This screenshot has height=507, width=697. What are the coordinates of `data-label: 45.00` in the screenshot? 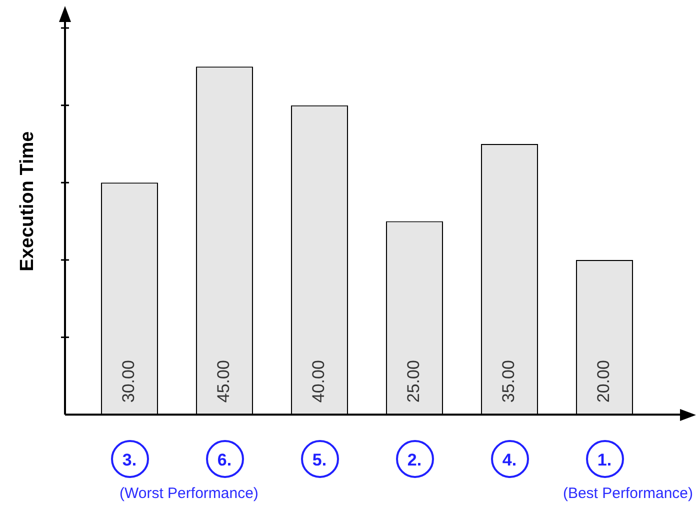 It's located at (224, 381).